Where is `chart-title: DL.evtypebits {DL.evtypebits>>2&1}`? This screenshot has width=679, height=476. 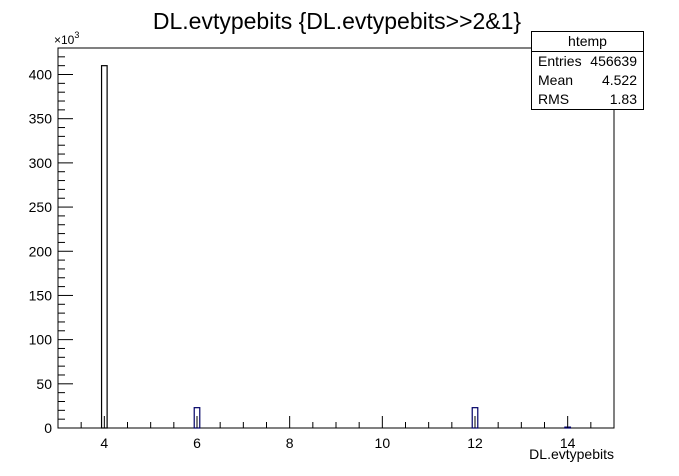
chart-title: DL.evtypebits {DL.evtypebits>>2&1} is located at coordinates (337, 21).